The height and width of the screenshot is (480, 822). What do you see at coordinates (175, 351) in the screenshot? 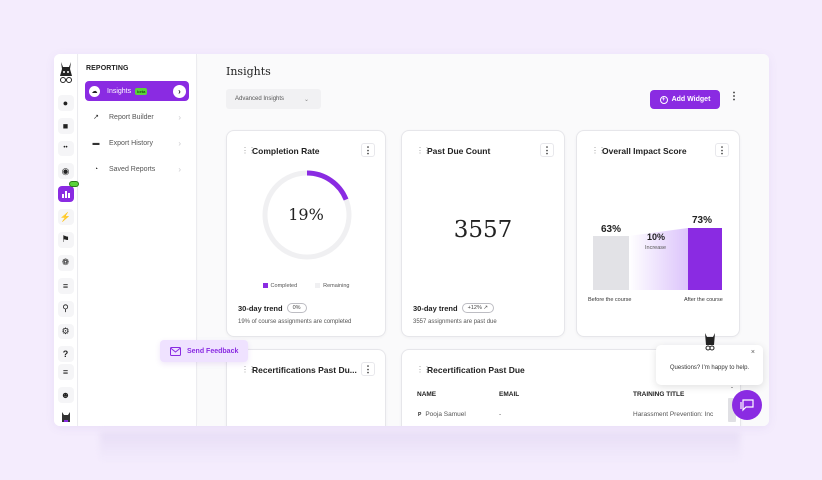
I see `mail-icon` at bounding box center [175, 351].